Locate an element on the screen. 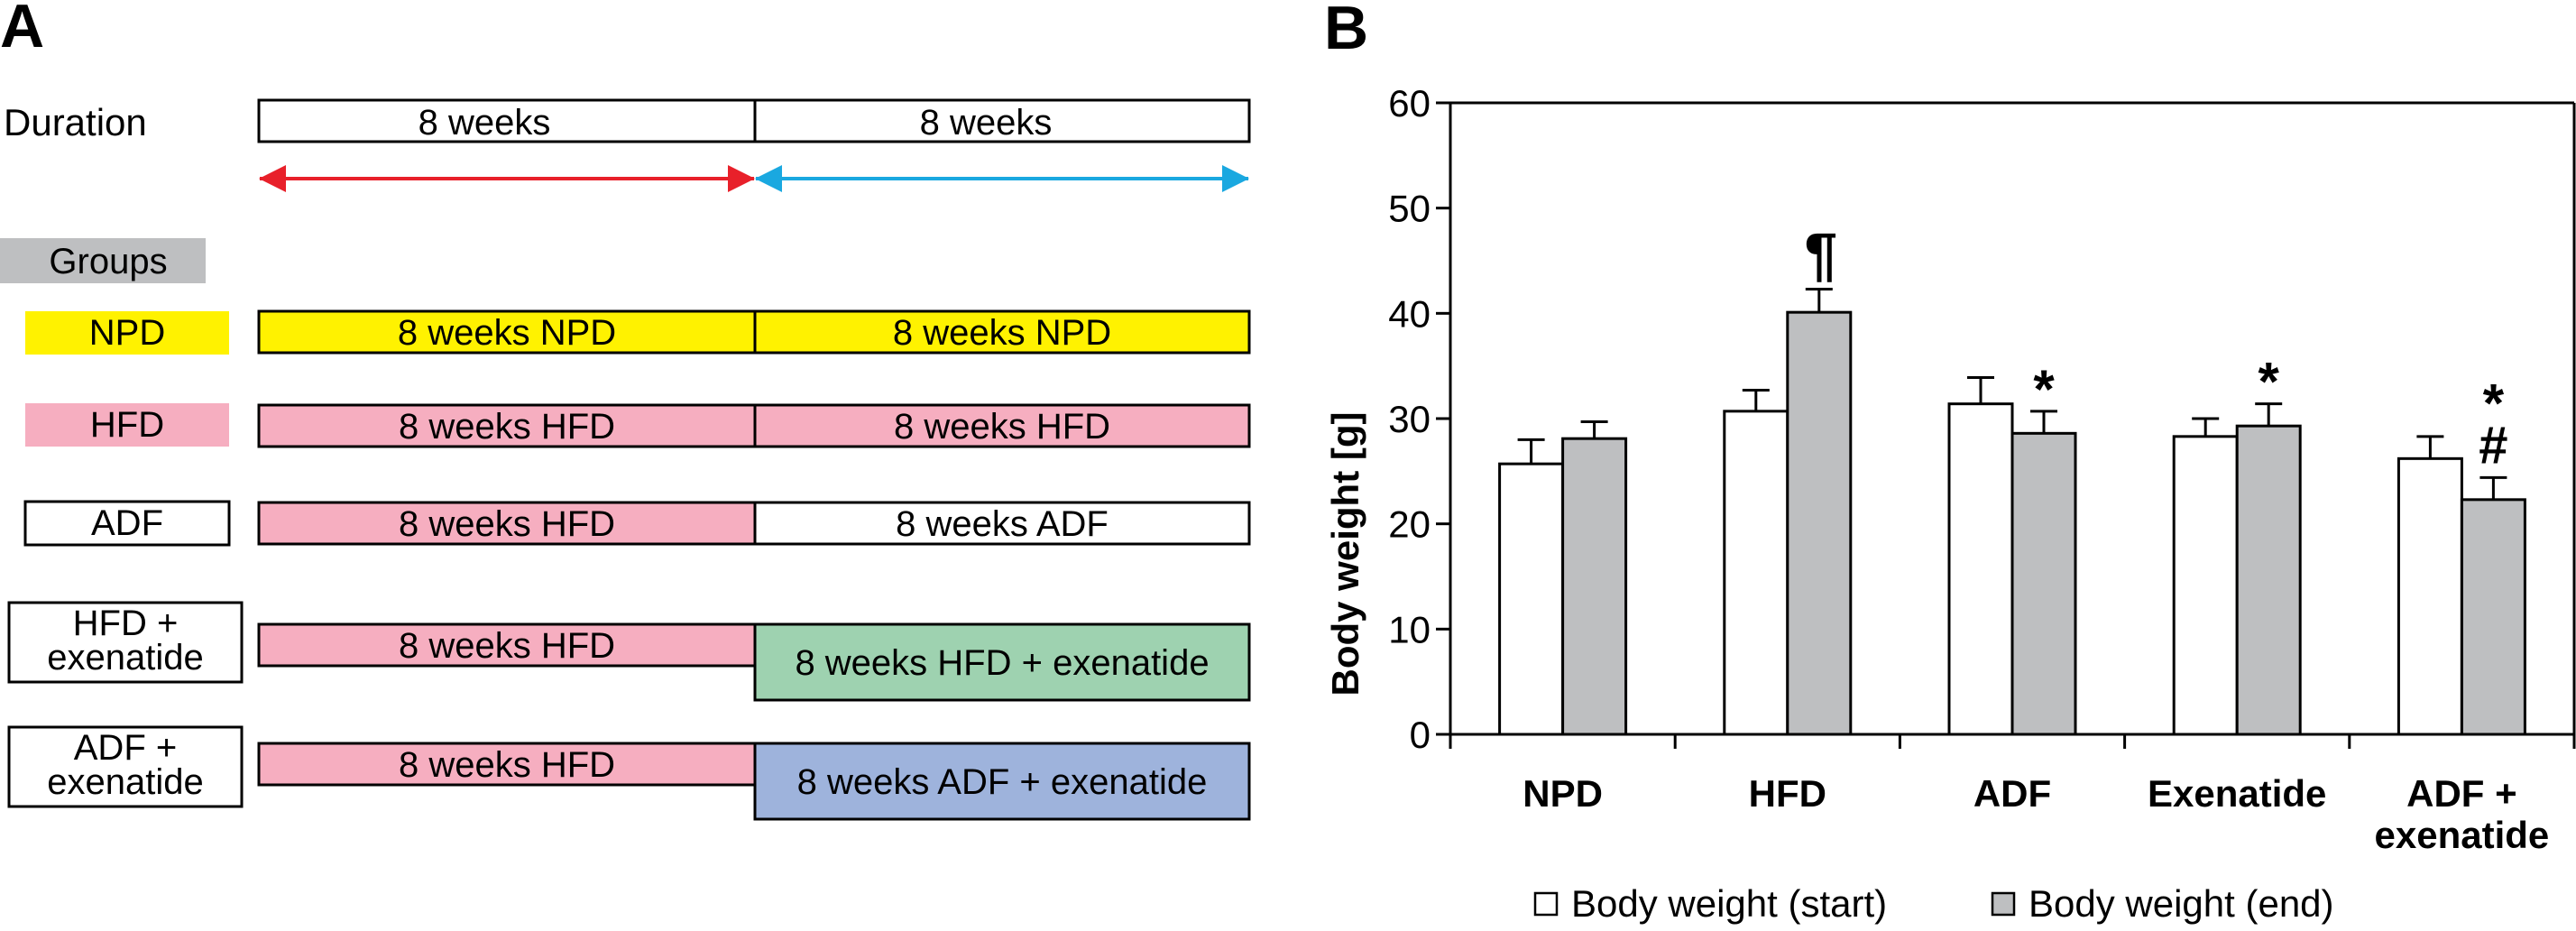 Image resolution: width=2576 pixels, height=931 pixels. groups-label-box is located at coordinates (103, 261).